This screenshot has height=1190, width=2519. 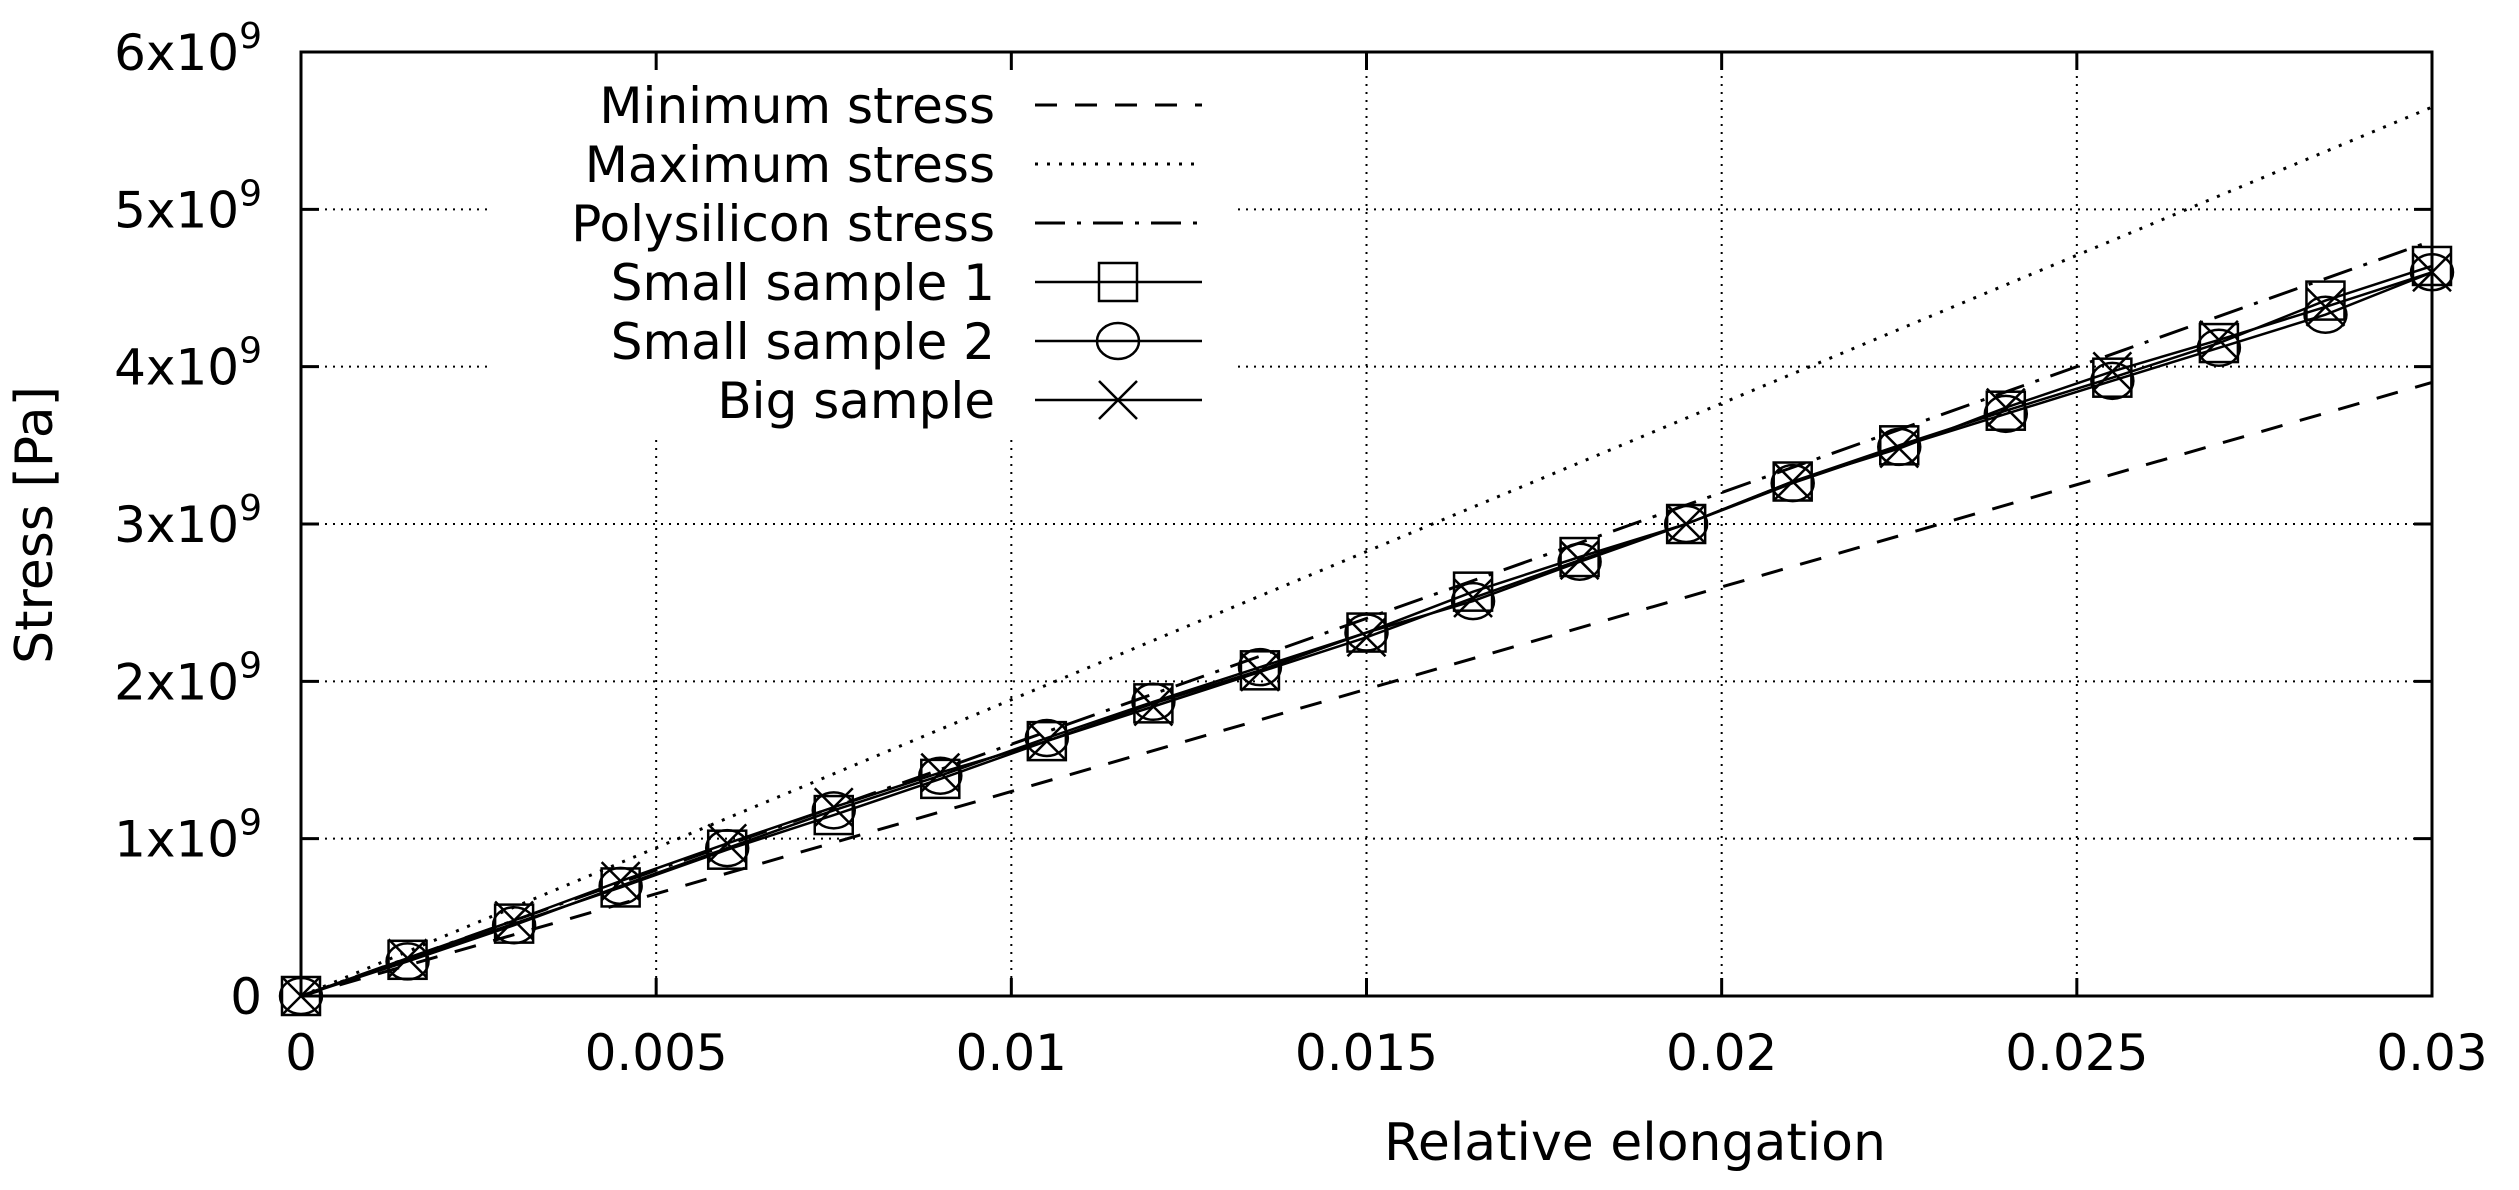 I want to click on y-tick-label: 1x10⁹, so click(x=188, y=836).